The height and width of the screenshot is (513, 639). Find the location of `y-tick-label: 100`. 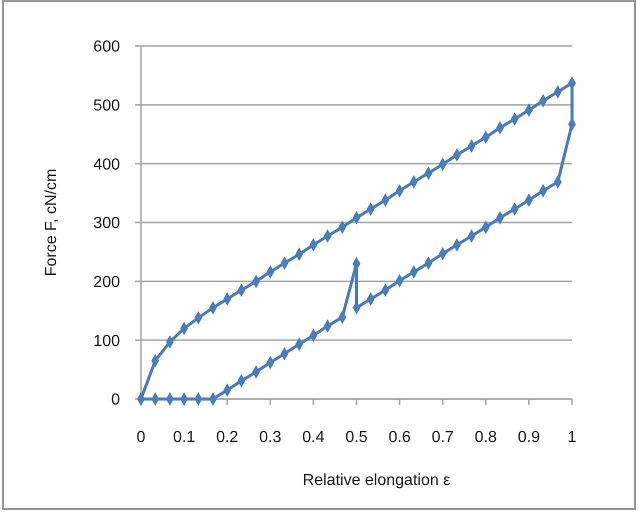

y-tick-label: 100 is located at coordinates (106, 341).